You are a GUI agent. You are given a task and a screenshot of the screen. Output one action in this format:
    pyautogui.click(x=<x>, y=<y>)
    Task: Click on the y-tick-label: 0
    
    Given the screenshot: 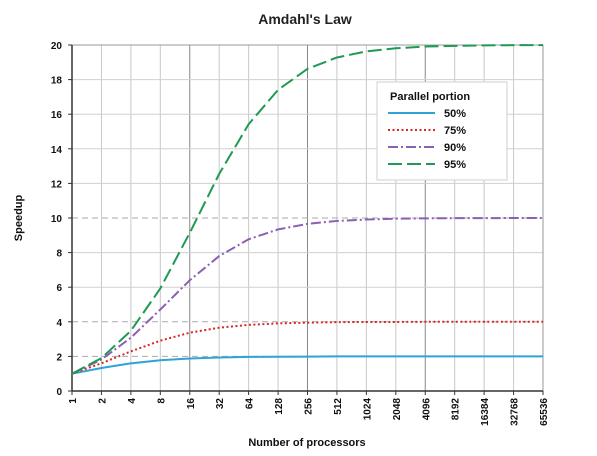 What is the action you would take?
    pyautogui.click(x=59, y=392)
    